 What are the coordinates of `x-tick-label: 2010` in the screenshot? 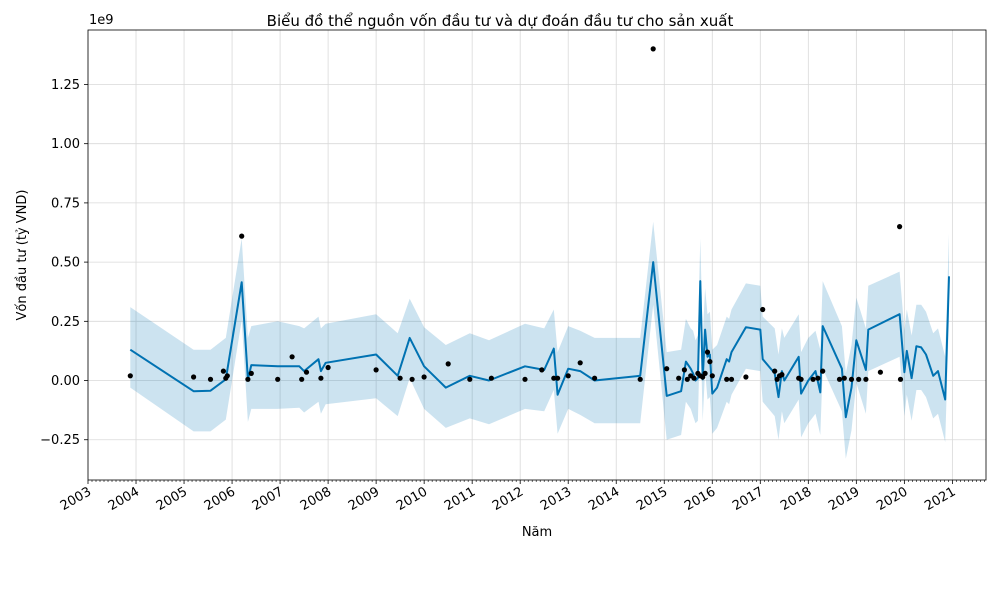 It's located at (412, 499).